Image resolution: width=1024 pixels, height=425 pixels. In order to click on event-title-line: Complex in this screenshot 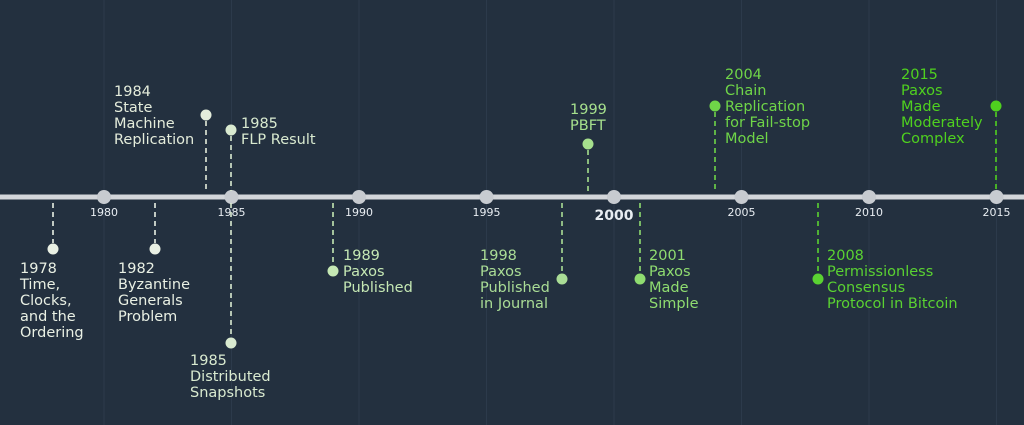, I will do `click(933, 139)`.